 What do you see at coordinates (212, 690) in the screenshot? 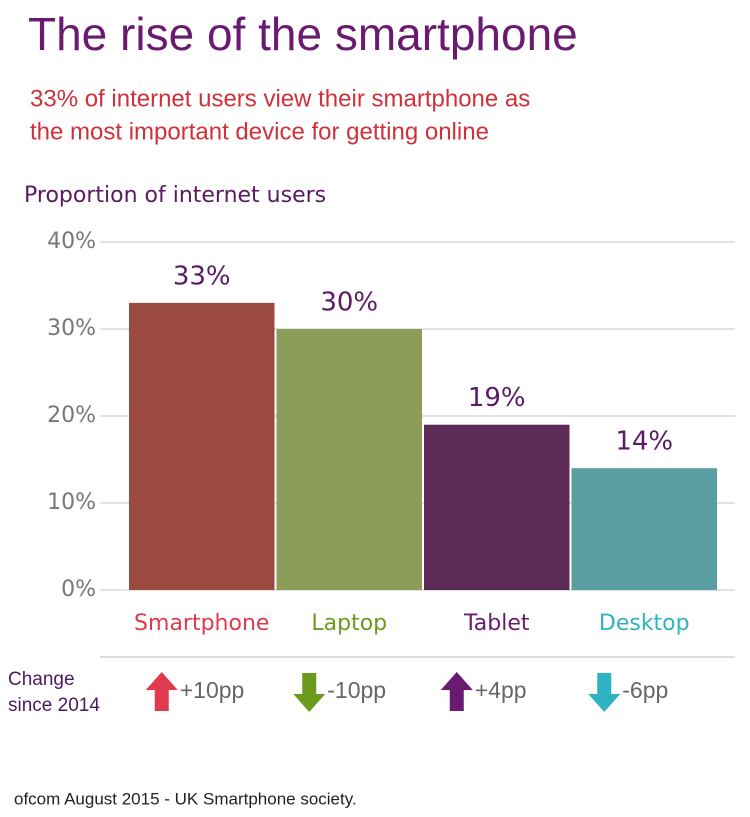
I see `change-label: +10pp` at bounding box center [212, 690].